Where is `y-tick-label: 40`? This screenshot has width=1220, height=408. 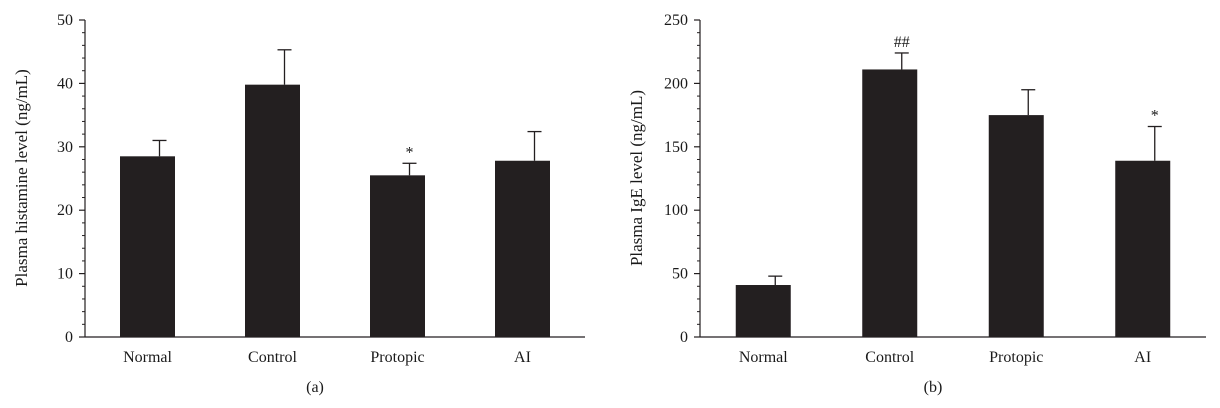
y-tick-label: 40 is located at coordinates (65, 83).